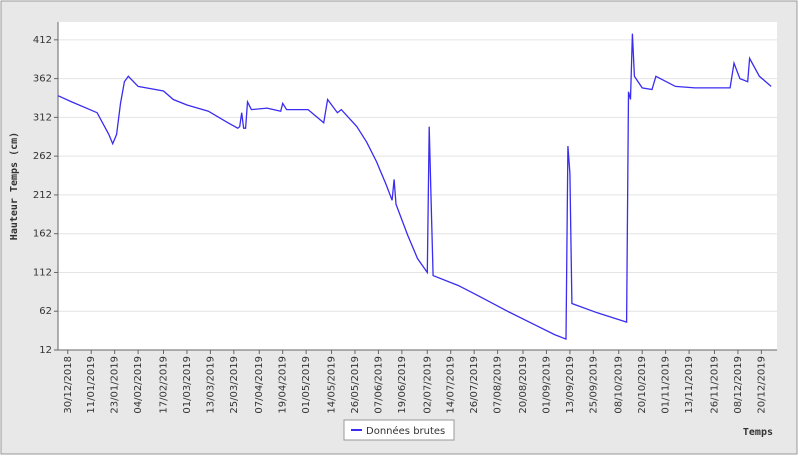  Describe the element at coordinates (714, 385) in the screenshot. I see `x-tick-label: 26/11/2019` at that location.